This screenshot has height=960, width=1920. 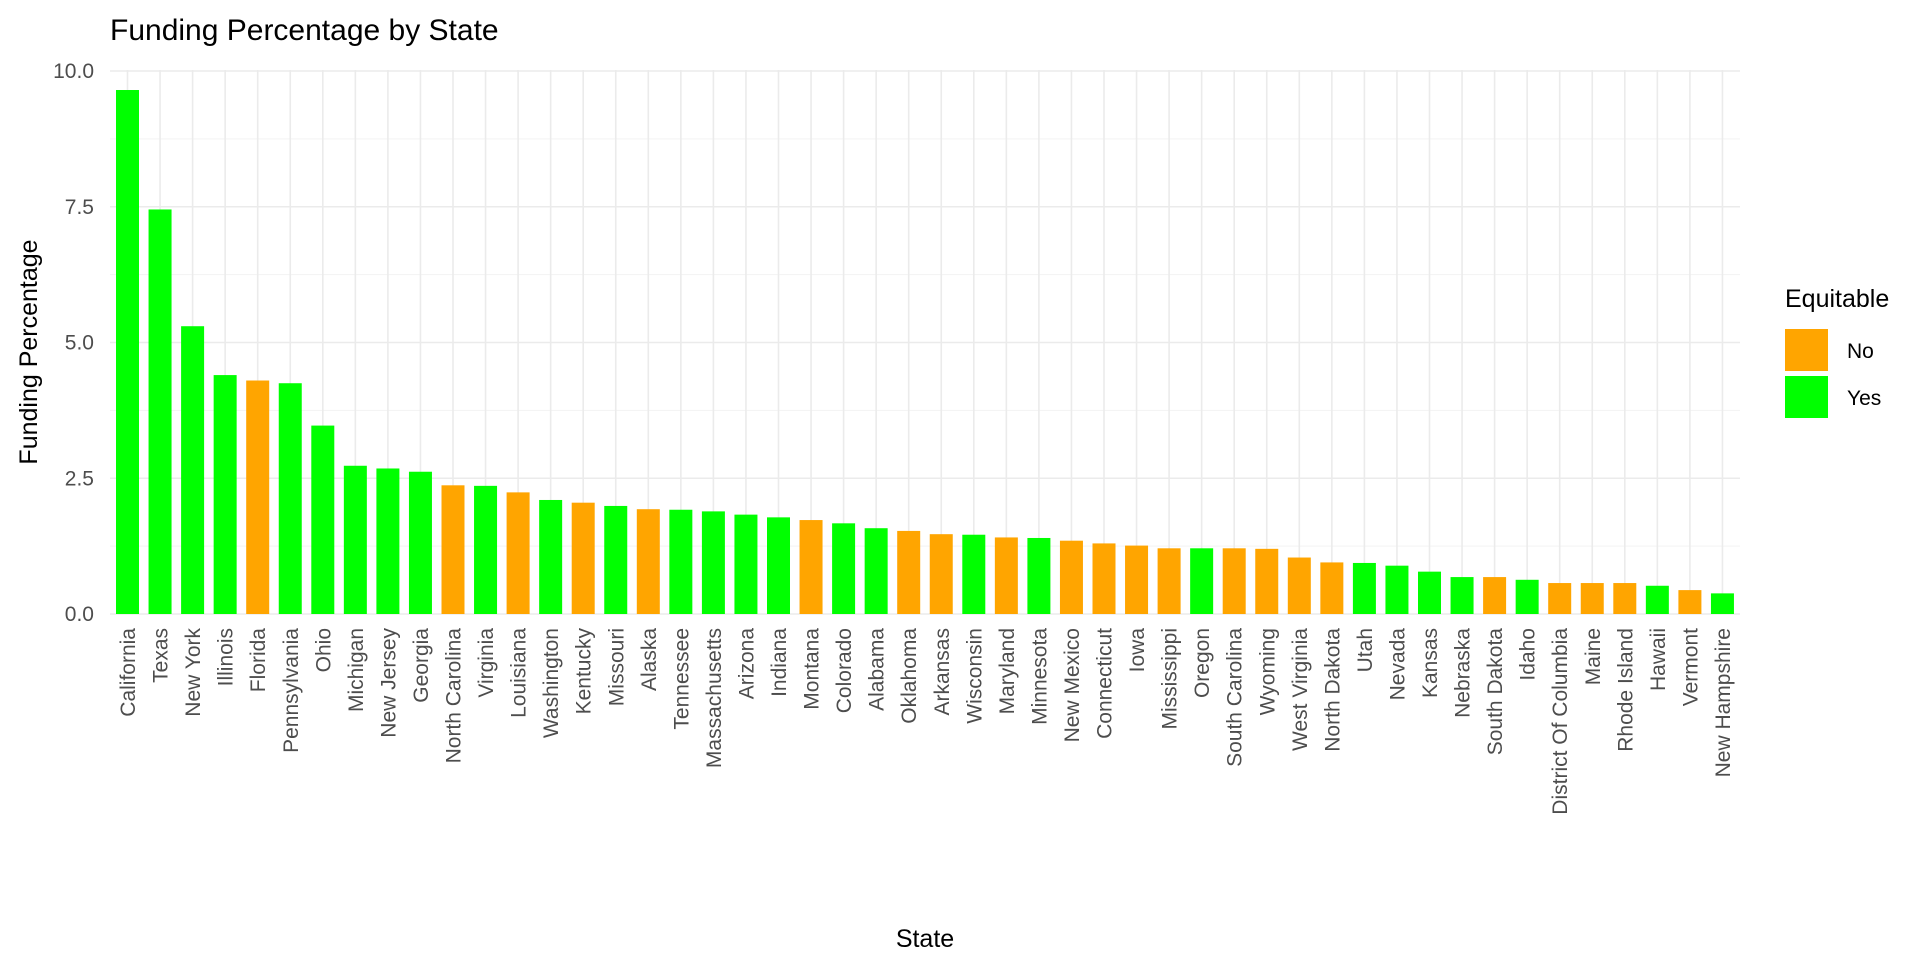 What do you see at coordinates (681, 679) in the screenshot?
I see `x-tick-label: Tennessee` at bounding box center [681, 679].